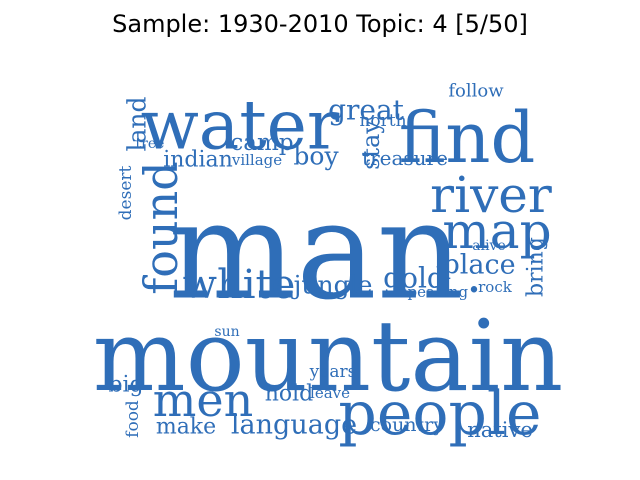 This screenshot has width=640, height=480. What do you see at coordinates (467, 138) in the screenshot?
I see `word-find: find` at bounding box center [467, 138].